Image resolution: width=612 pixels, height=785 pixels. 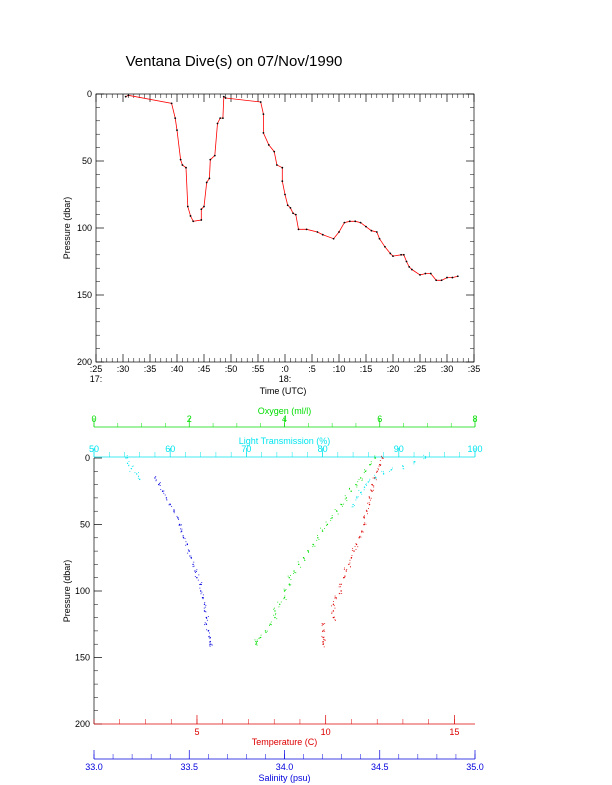 What do you see at coordinates (285, 411) in the screenshot?
I see `oxygen-axis-label: Oxygen (ml/l)` at bounding box center [285, 411].